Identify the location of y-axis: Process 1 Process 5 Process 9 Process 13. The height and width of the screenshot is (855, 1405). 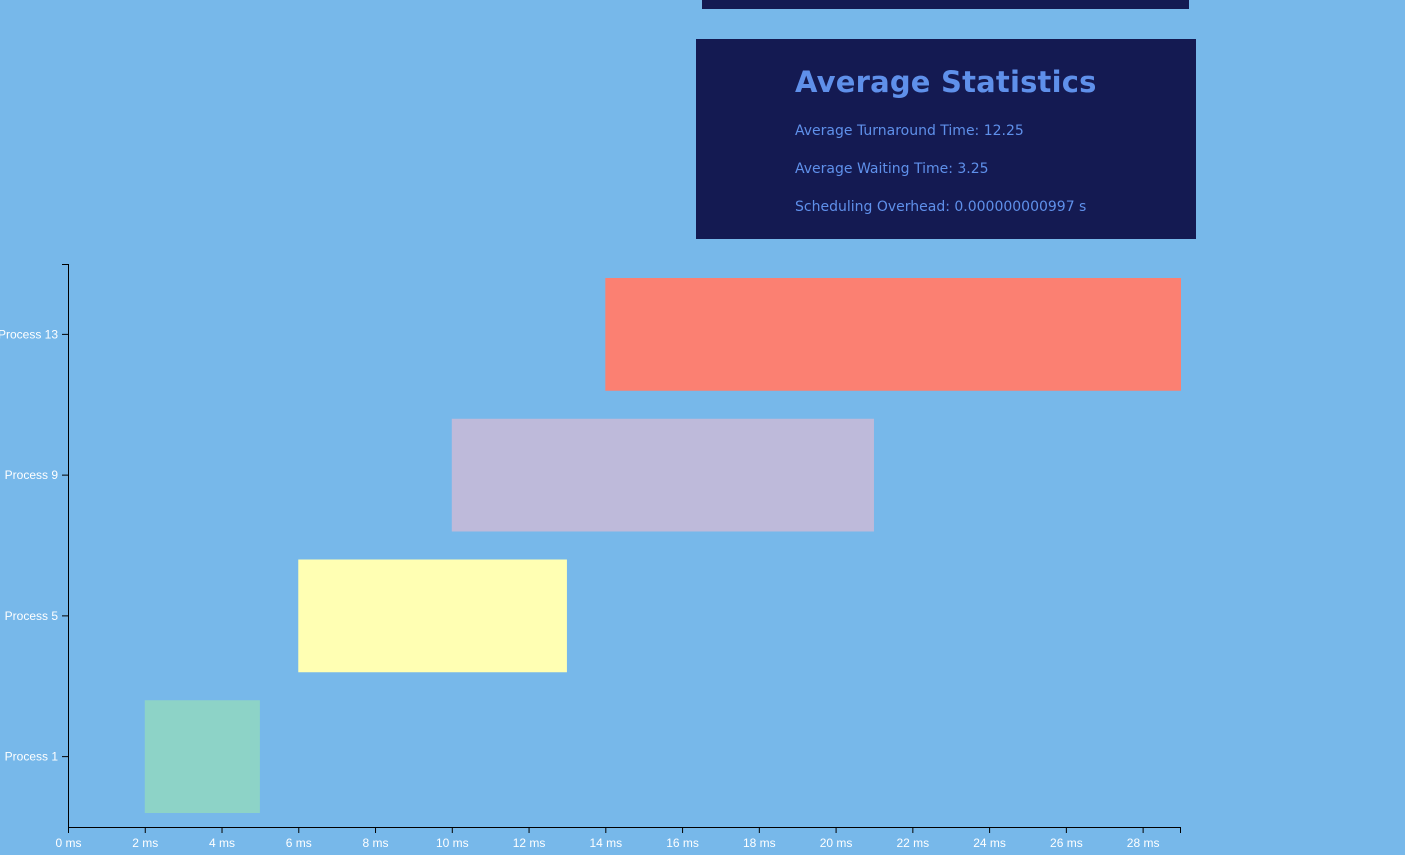
(34, 545).